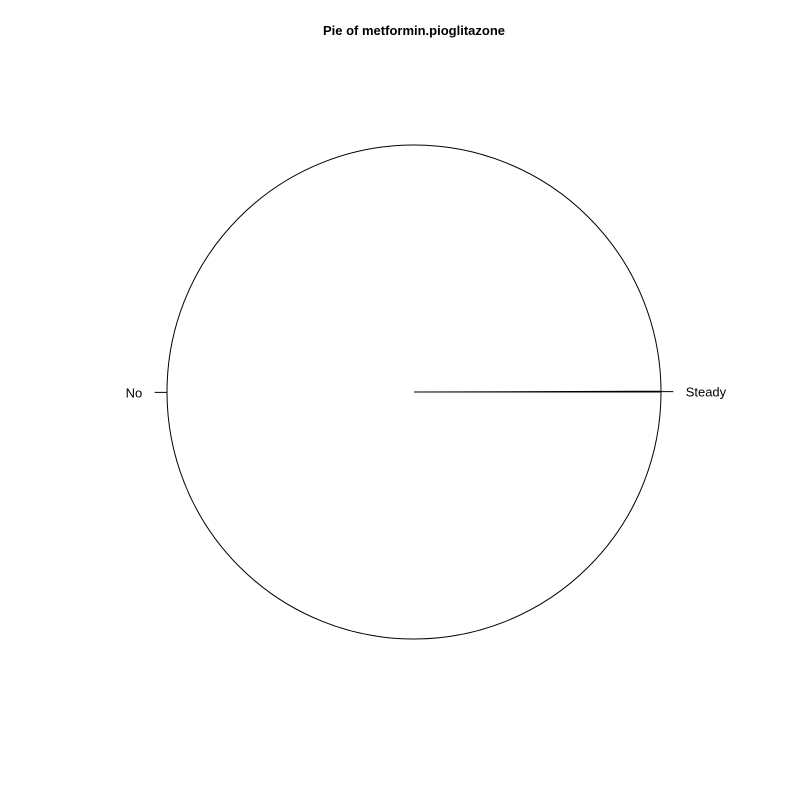 The image size is (800, 800). Describe the element at coordinates (134, 392) in the screenshot. I see `slice-label-no: No` at that location.